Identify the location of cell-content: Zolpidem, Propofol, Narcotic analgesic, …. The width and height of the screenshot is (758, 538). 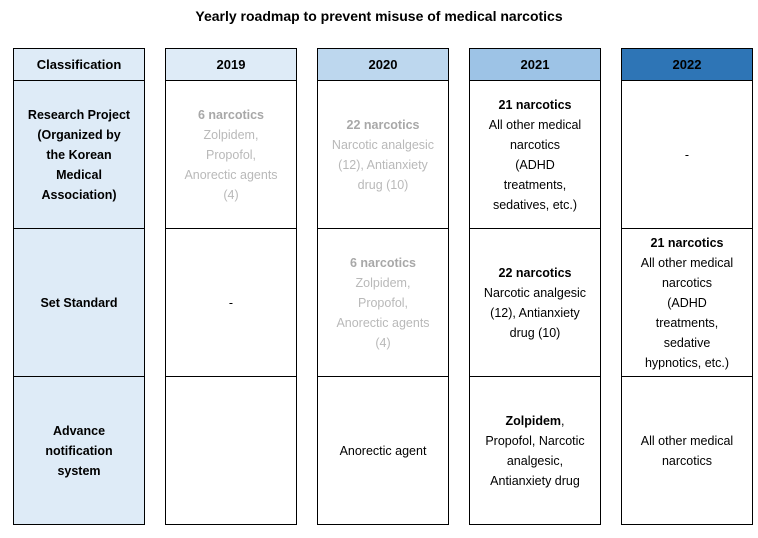
(535, 451).